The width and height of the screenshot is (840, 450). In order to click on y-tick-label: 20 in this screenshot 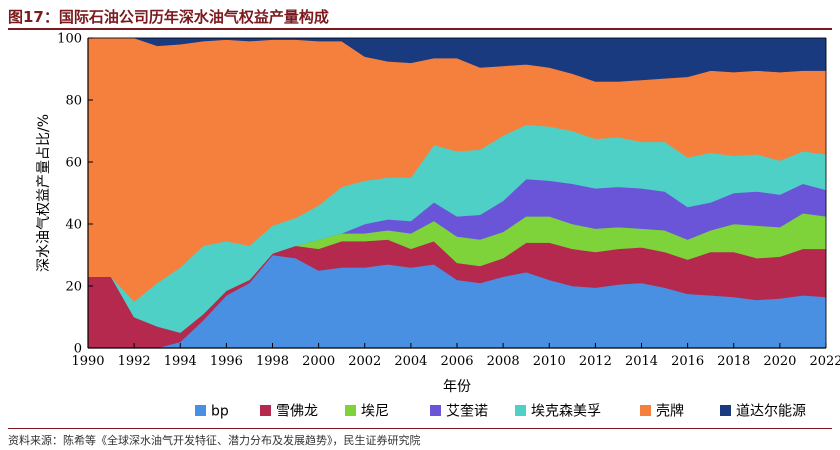, I will do `click(73, 287)`.